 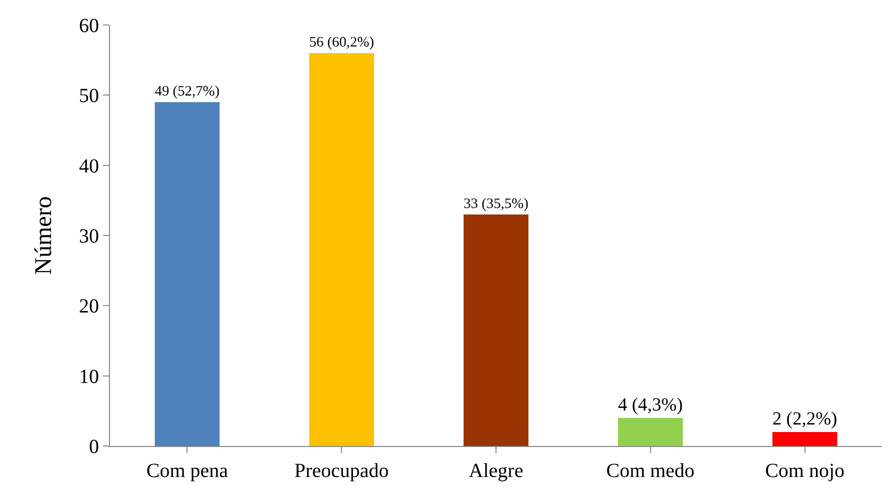 I want to click on x-tick-label: Alegre, so click(x=496, y=471).